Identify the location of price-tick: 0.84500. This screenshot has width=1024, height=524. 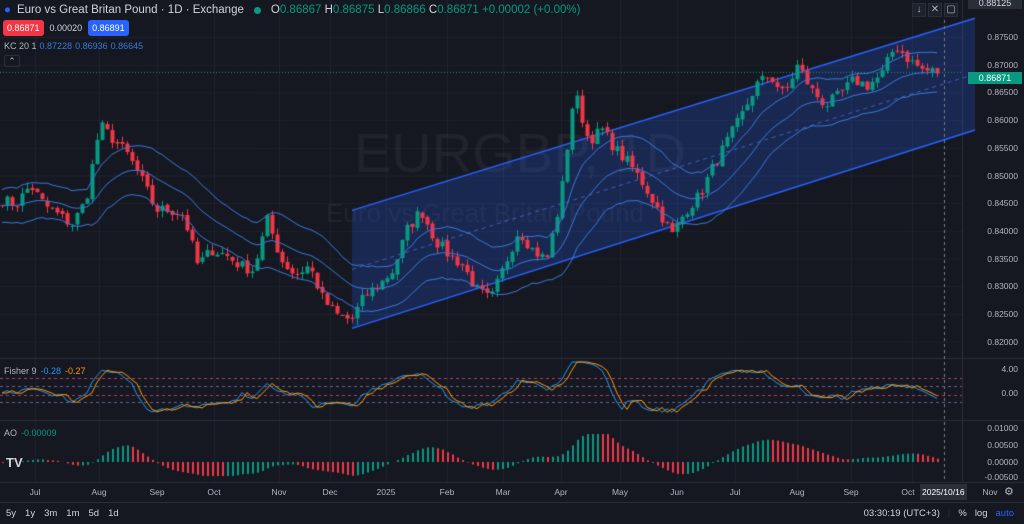
(1002, 203).